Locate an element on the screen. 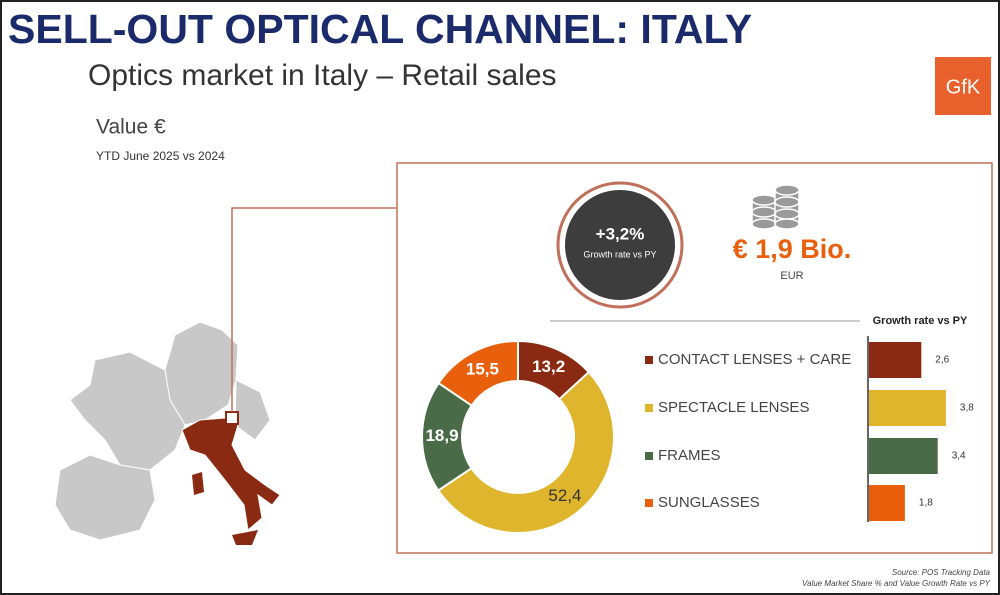 Image resolution: width=1000 pixels, height=595 pixels. kpi-ring is located at coordinates (620, 245).